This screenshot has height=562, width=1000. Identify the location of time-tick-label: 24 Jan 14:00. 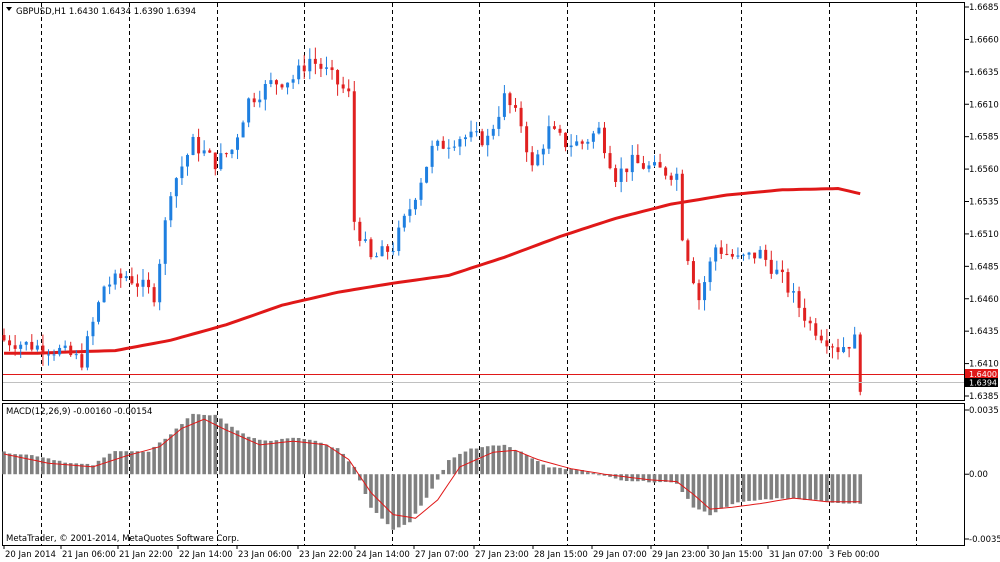
(383, 555).